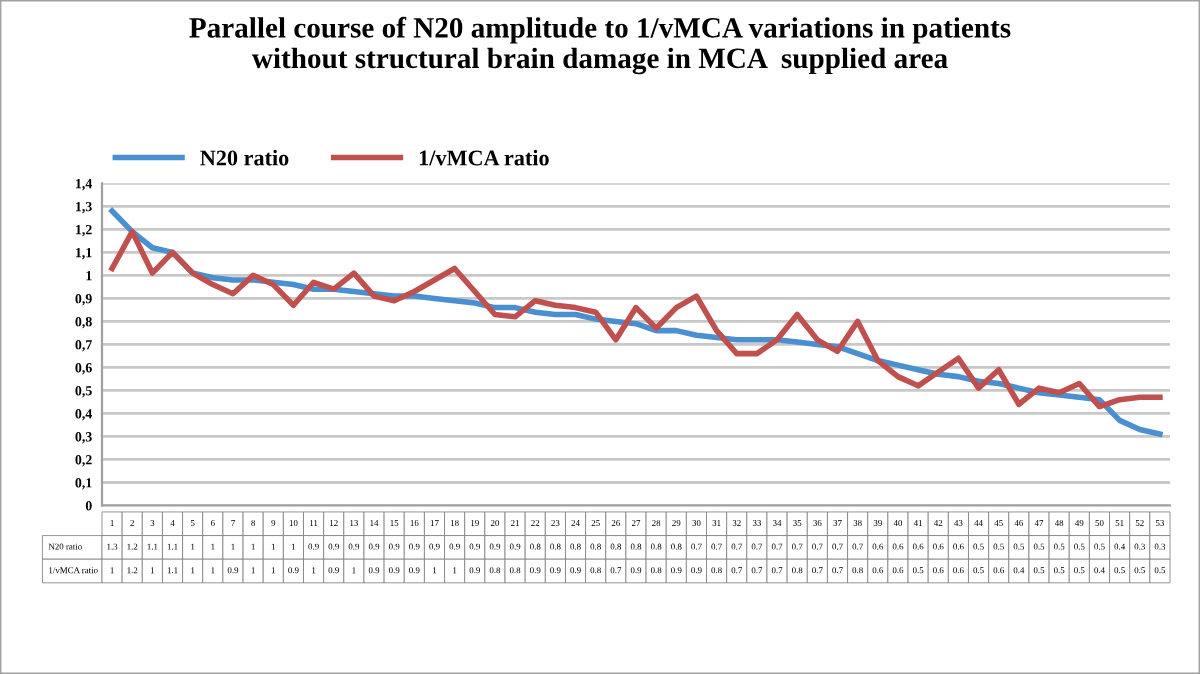 This screenshot has height=674, width=1200. Describe the element at coordinates (600, 45) in the screenshot. I see `chart-title: Parallel course of N20 amplitude to 1/vMCA variations in patients without structural brain damage in MCA supplied area` at that location.